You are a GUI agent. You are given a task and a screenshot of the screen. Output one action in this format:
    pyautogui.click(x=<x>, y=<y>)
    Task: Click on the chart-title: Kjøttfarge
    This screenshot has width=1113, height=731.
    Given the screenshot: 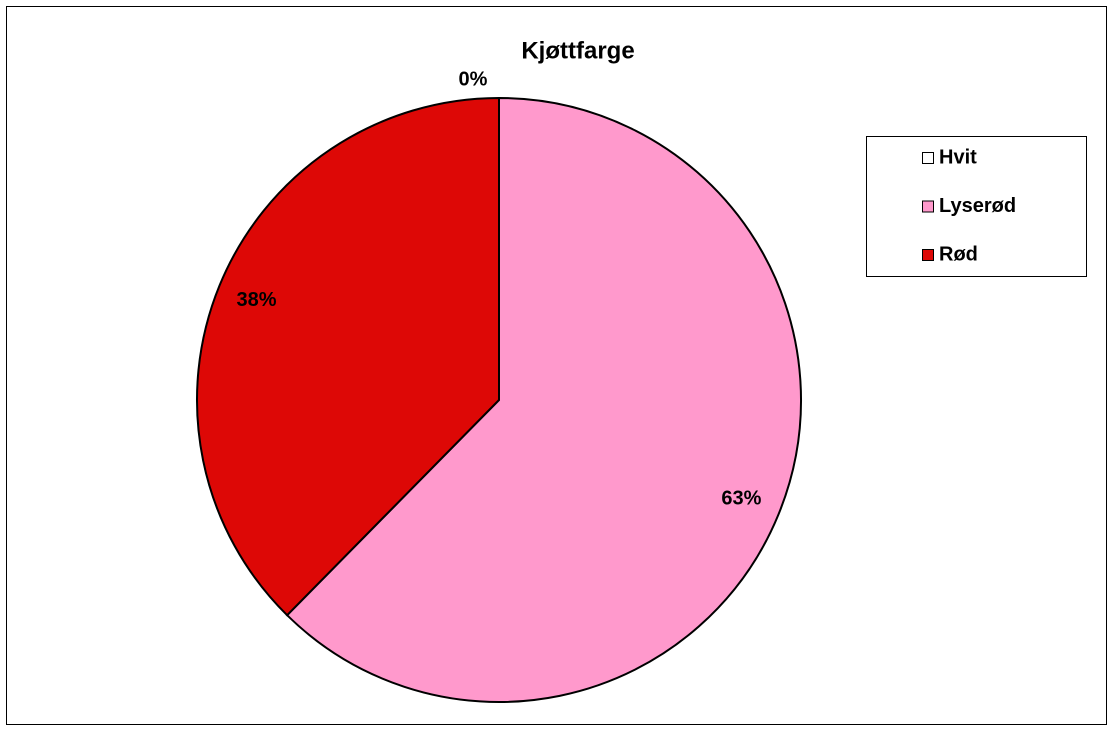 What is the action you would take?
    pyautogui.click(x=577, y=50)
    